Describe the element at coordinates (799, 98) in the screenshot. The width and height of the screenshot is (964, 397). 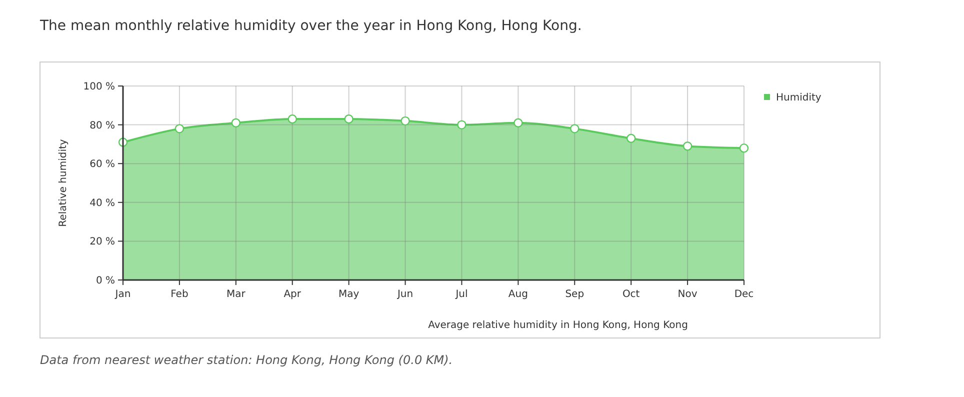
I see `legend-label: Humidity` at that location.